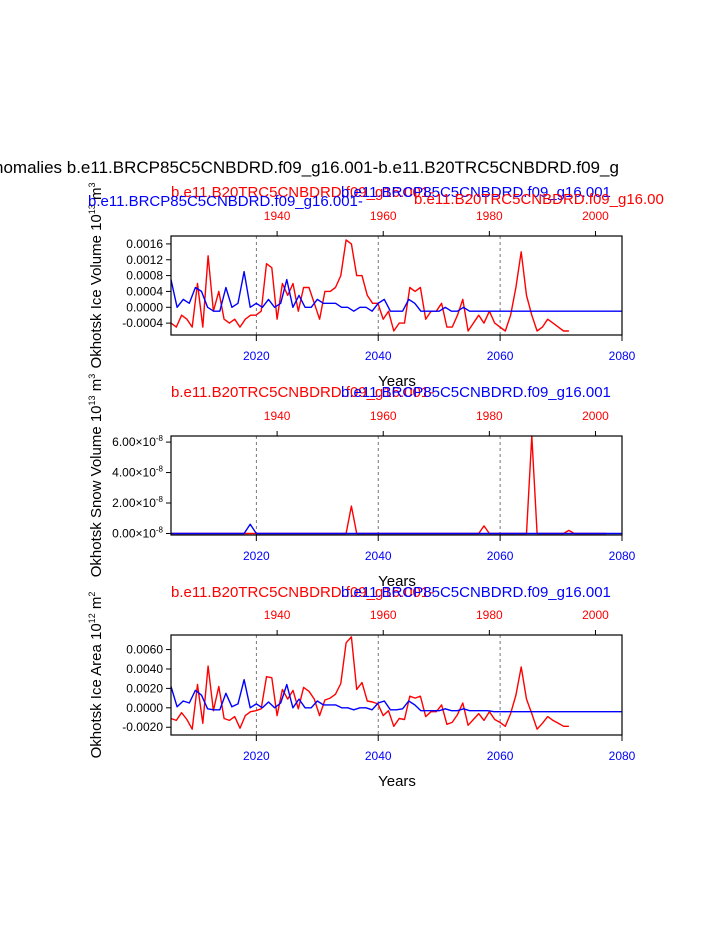 This screenshot has width=723, height=935. Describe the element at coordinates (96, 276) in the screenshot. I see `y-axis-label: Okhotsk Ice Volume 1013 m3` at that location.